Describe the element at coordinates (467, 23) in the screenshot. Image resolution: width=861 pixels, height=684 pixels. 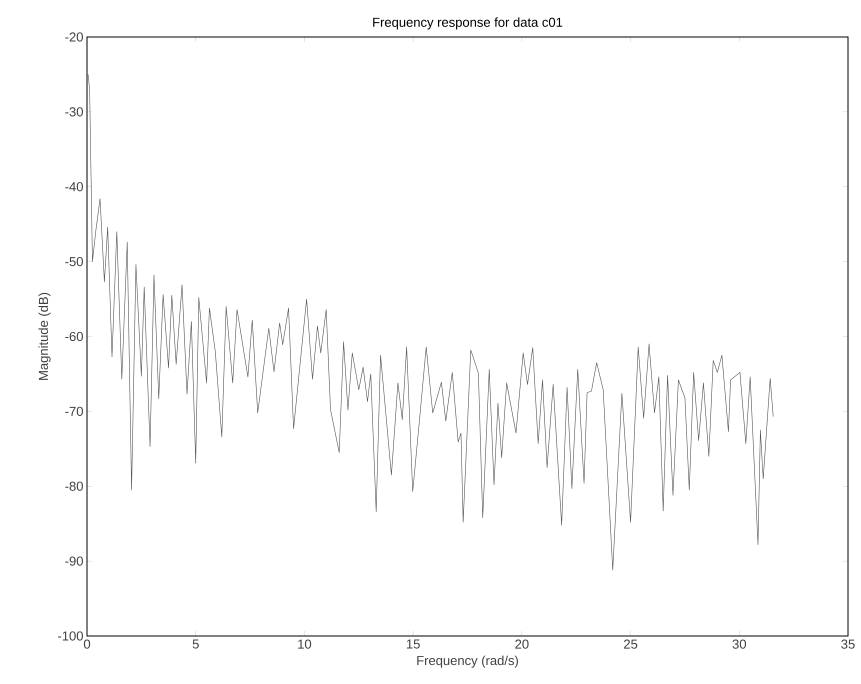
I see `chart-title: Frequency response for data c01` at that location.